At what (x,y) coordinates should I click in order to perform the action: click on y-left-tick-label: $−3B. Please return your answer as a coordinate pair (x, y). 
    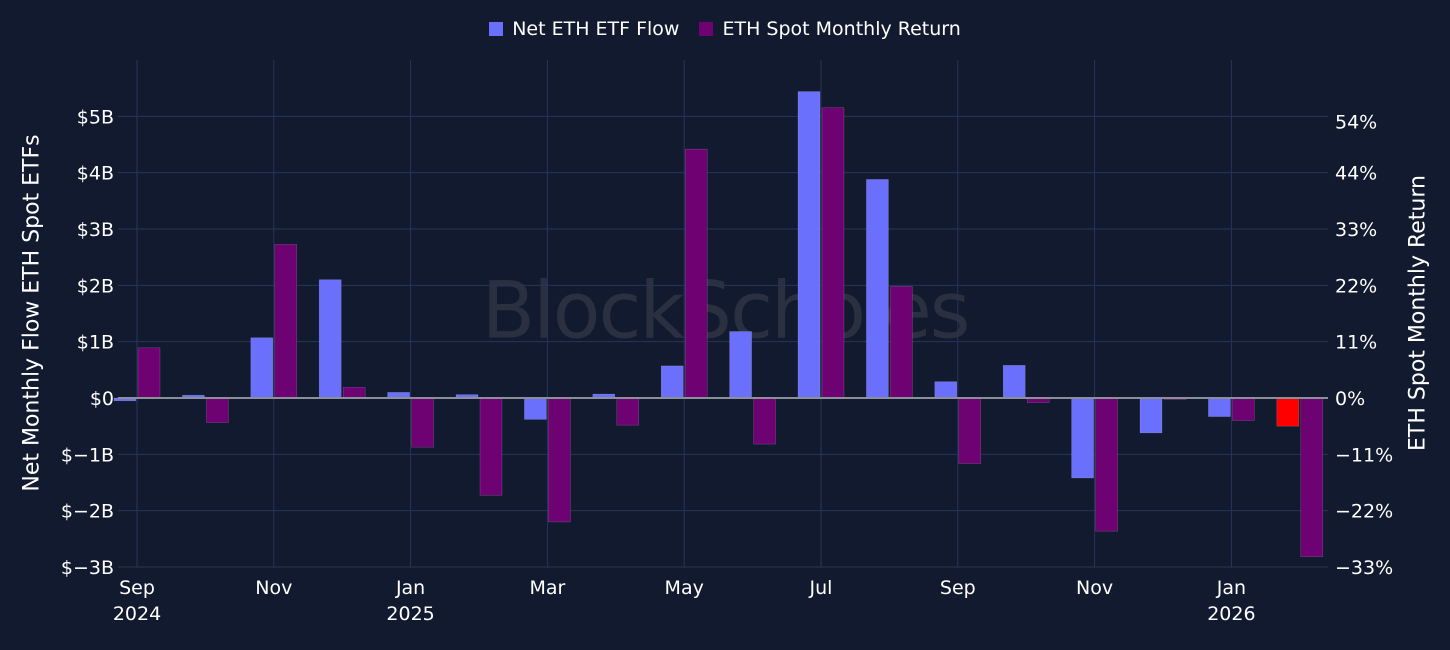
    Looking at the image, I should click on (87, 568).